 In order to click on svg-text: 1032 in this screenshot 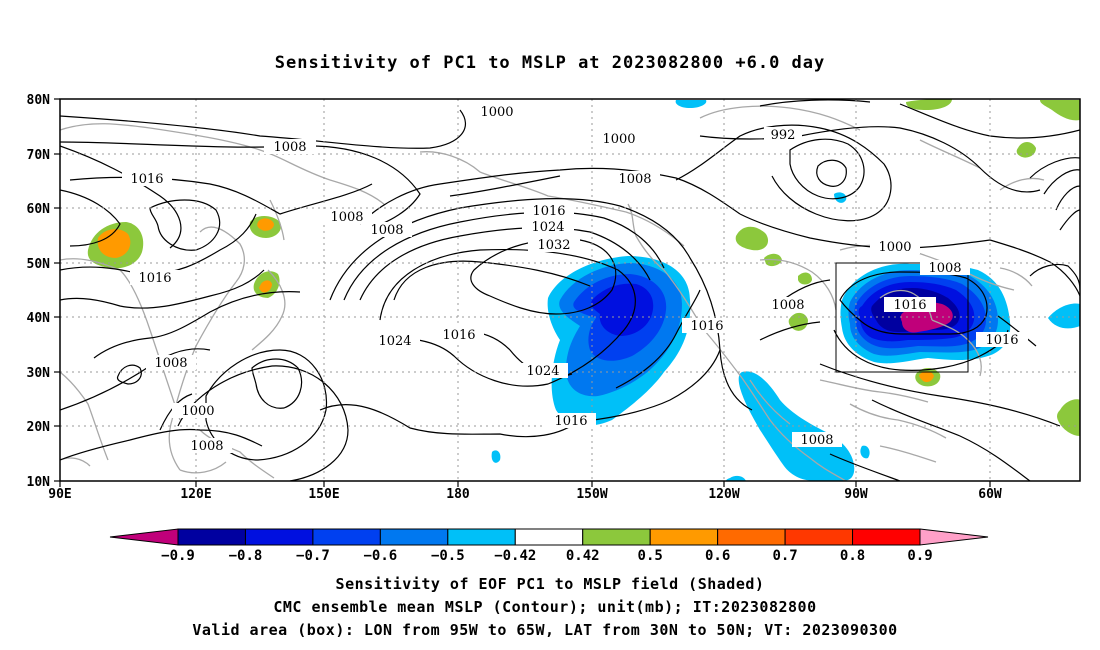, I will do `click(553, 245)`.